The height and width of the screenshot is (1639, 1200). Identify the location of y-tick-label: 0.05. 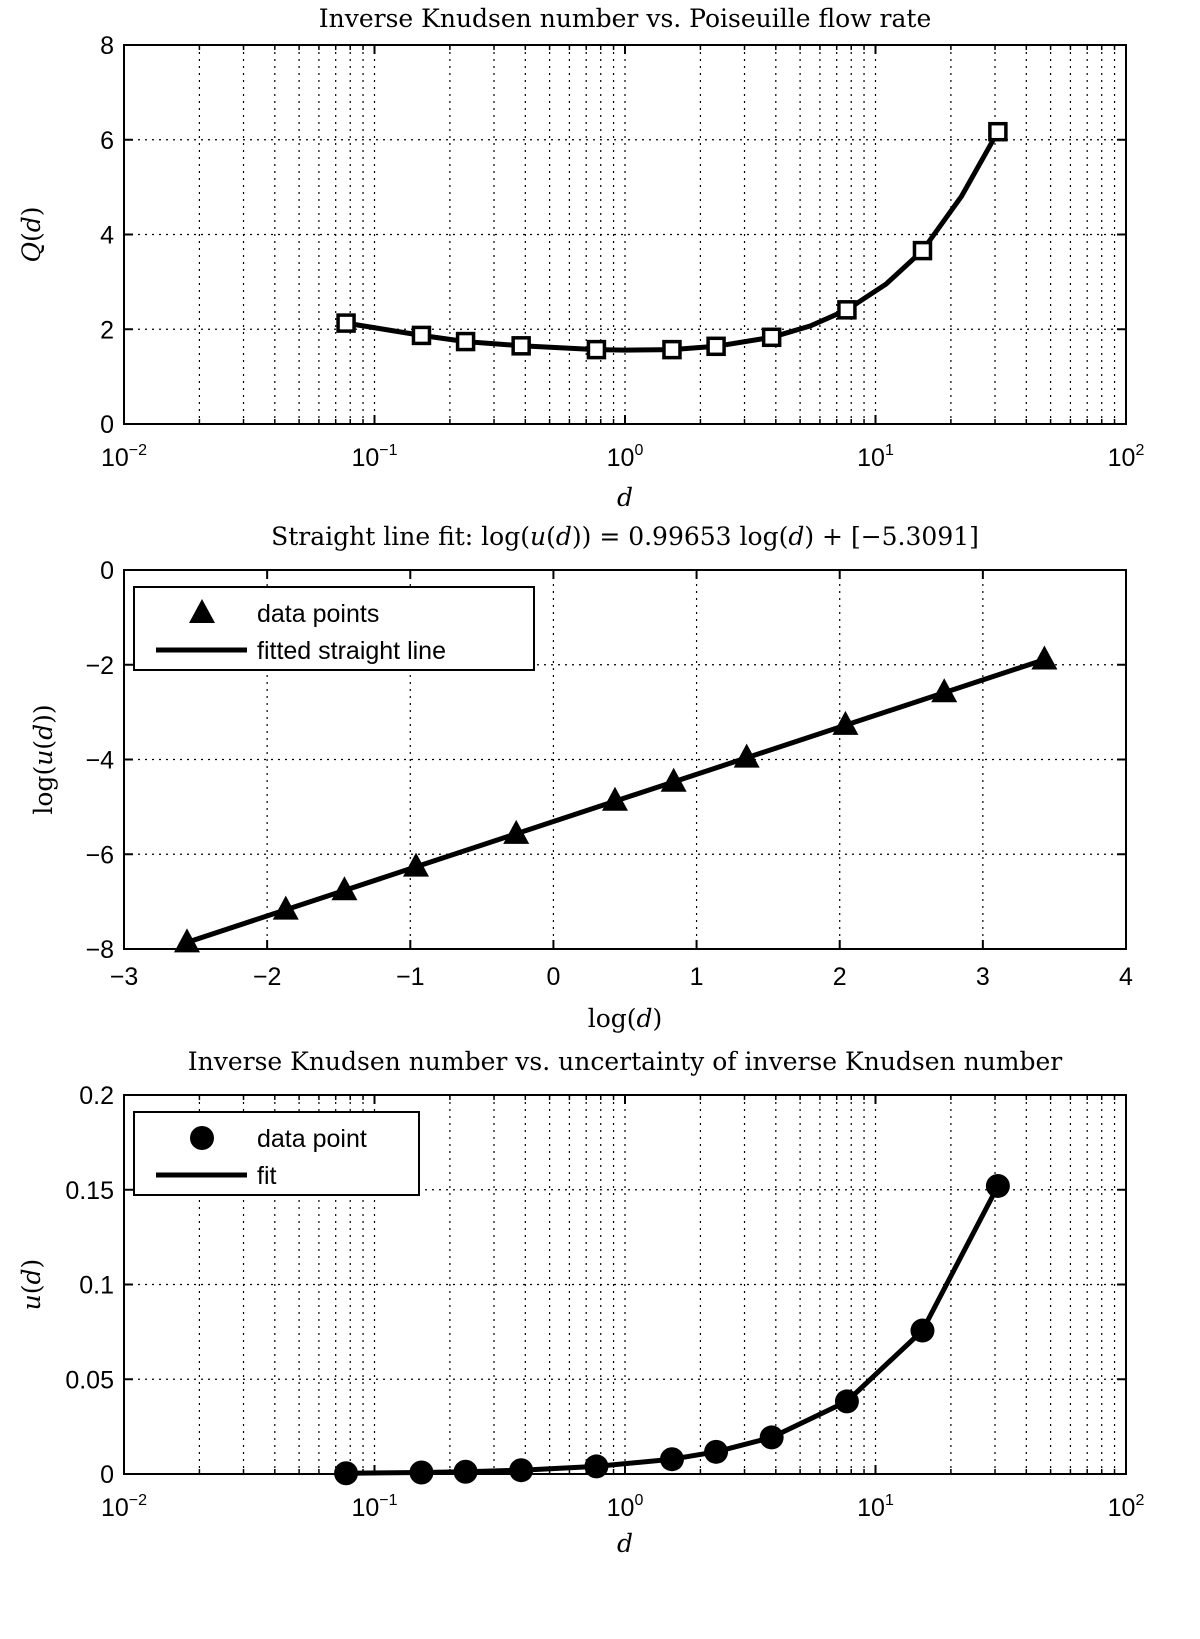
(89, 1380).